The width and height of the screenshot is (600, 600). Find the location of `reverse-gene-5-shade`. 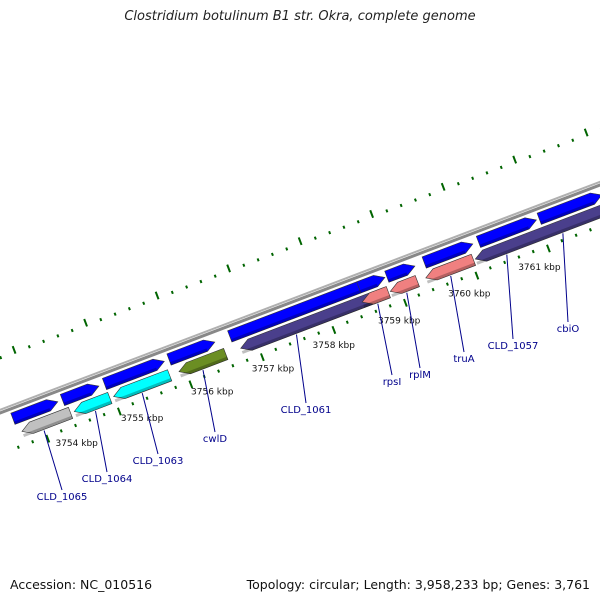

reverse-gene-5-shade is located at coordinates (309, 326).